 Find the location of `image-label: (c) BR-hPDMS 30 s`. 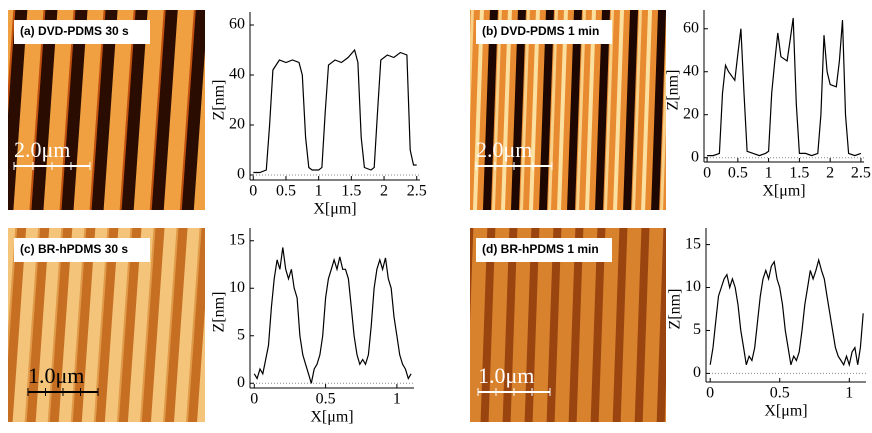

image-label: (c) BR-hPDMS 30 s is located at coordinates (74, 249).